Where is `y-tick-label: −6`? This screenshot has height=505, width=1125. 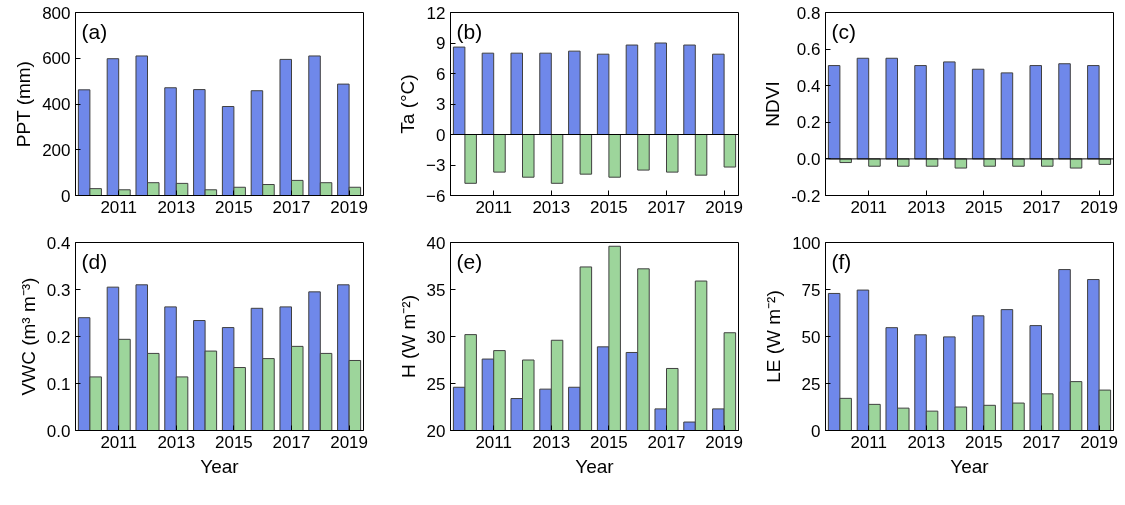 y-tick-label: −6 is located at coordinates (436, 196).